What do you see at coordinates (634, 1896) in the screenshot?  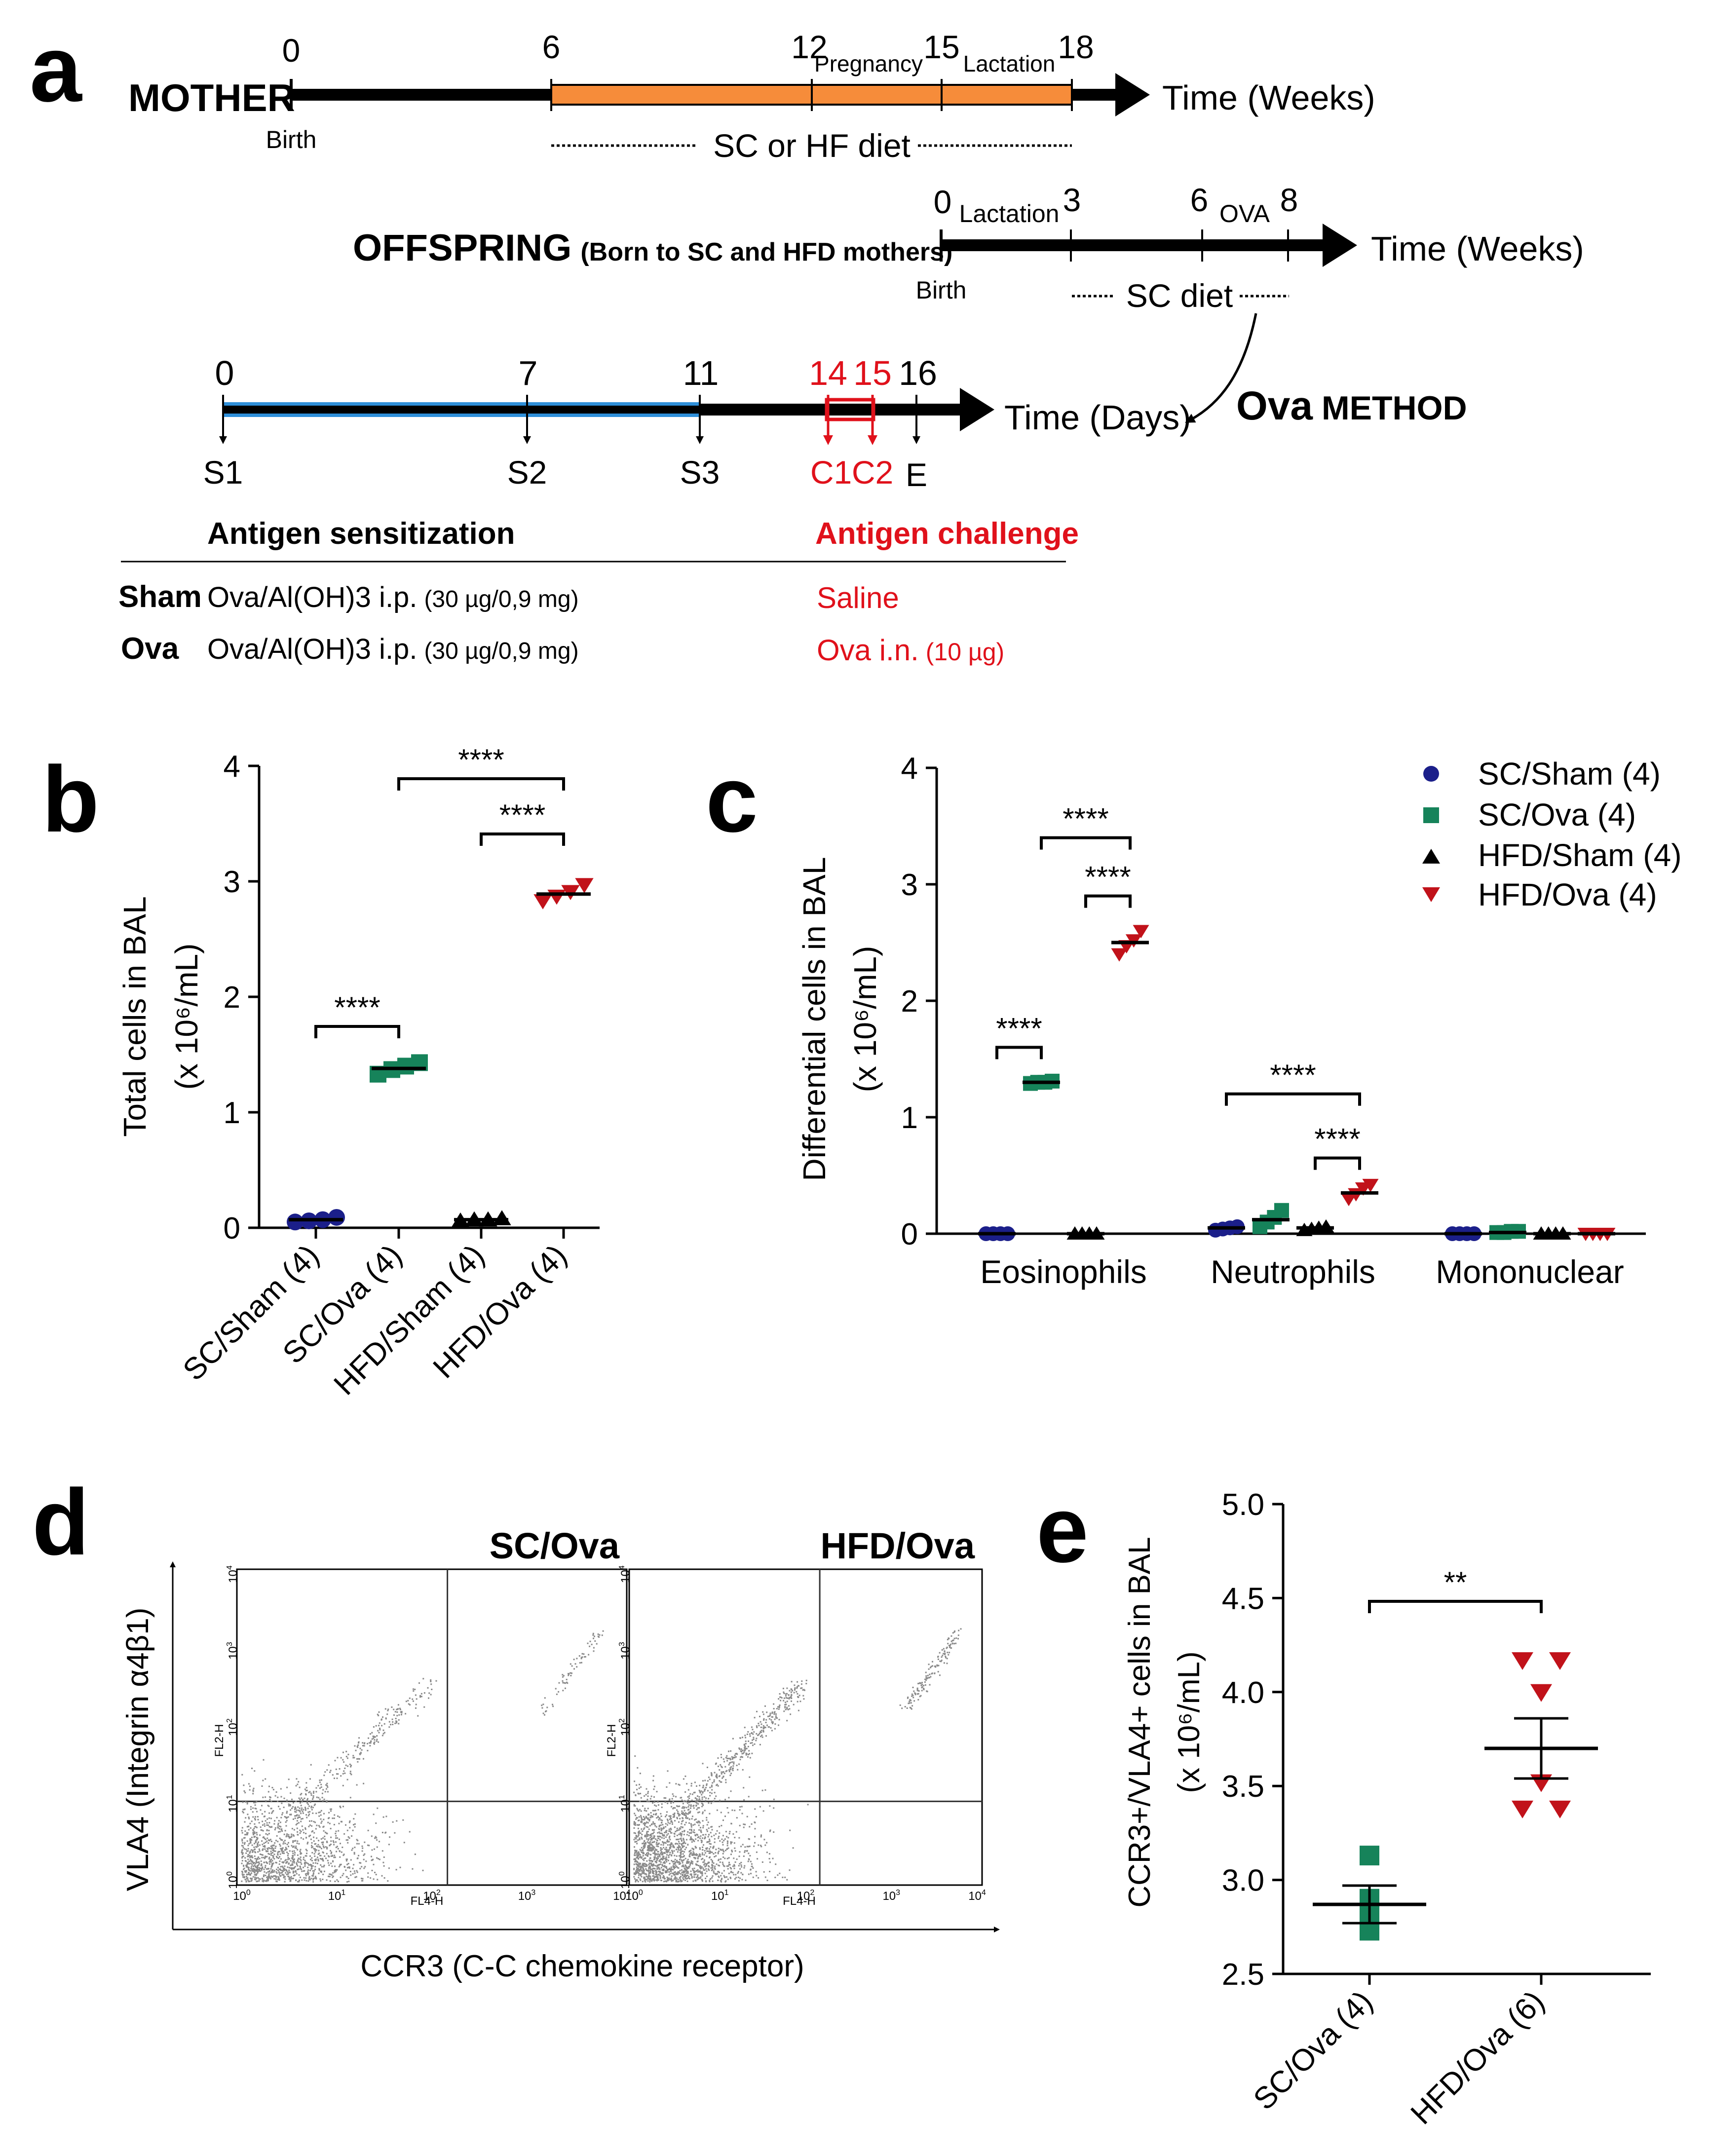 I see `flow-plot-hfd-ova-x-decade-0: 100` at bounding box center [634, 1896].